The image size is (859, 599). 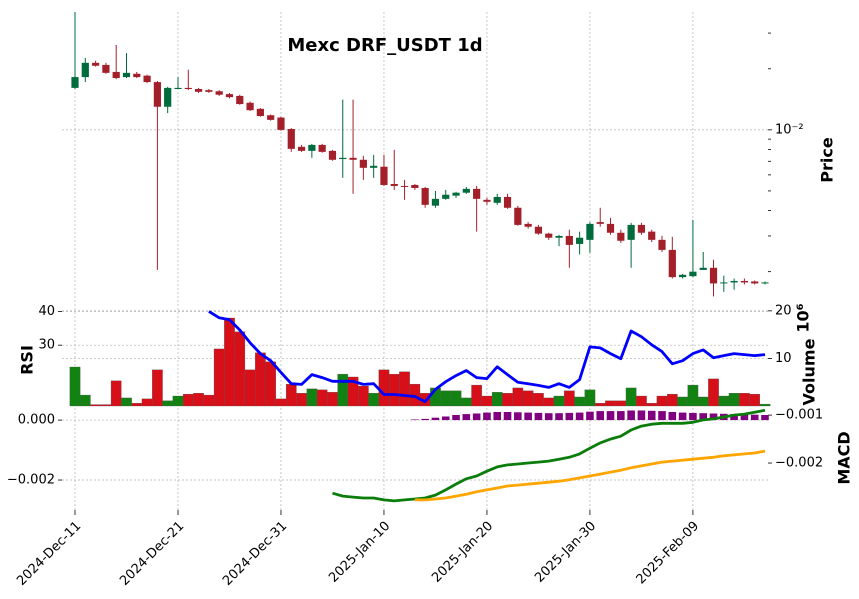 What do you see at coordinates (462, 552) in the screenshot?
I see `x-tick-label: 2025-Jan-20` at bounding box center [462, 552].